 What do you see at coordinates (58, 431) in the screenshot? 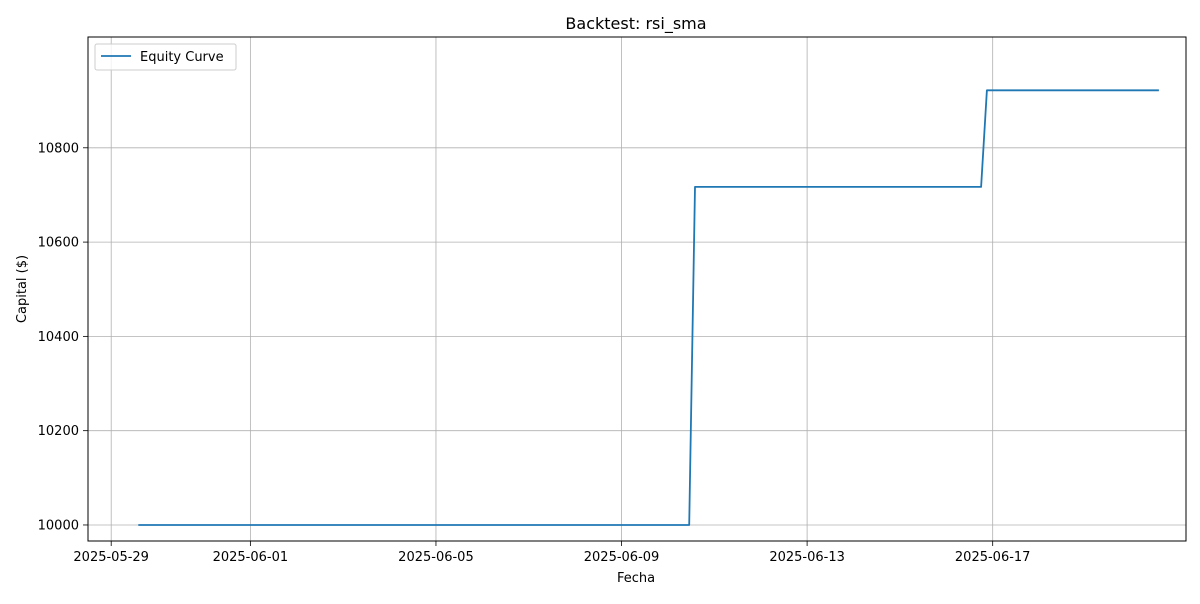
I see `y-tick-label: 10200` at bounding box center [58, 431].